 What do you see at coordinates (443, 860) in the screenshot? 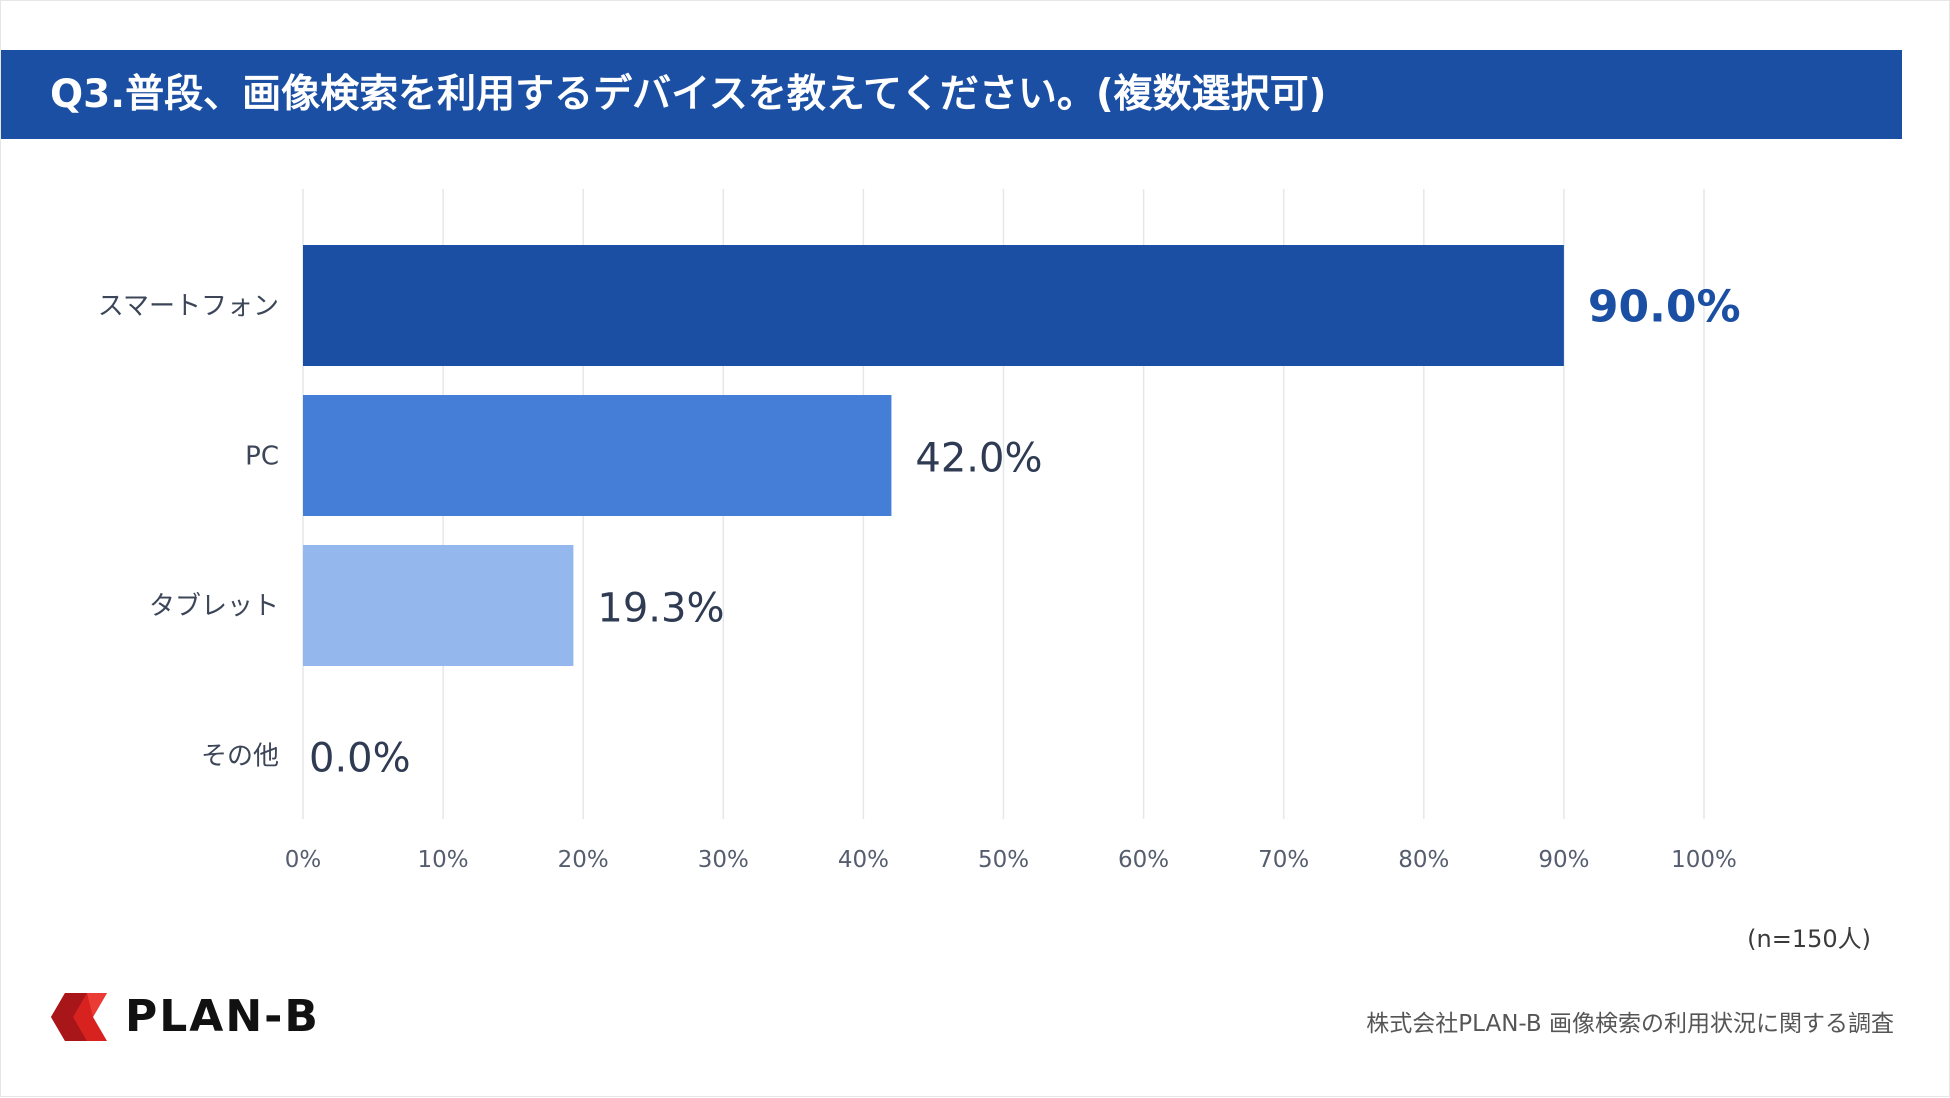
I see `x-tick-label: 10%` at bounding box center [443, 860].